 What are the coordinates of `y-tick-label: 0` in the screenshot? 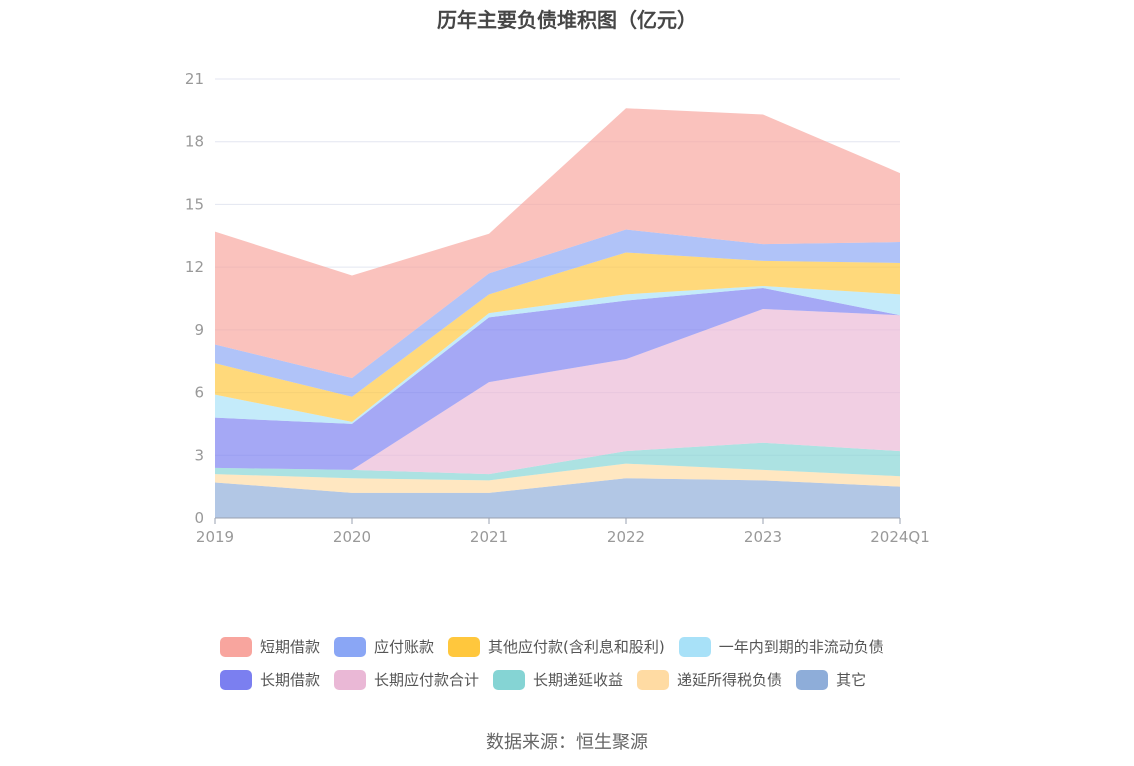 It's located at (199, 518).